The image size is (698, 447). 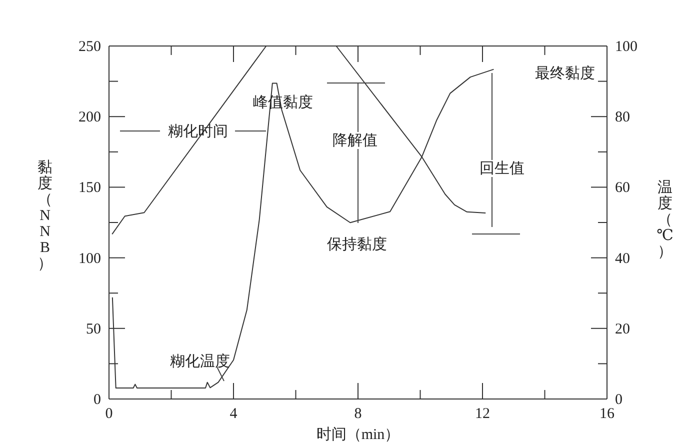 What do you see at coordinates (93, 329) in the screenshot?
I see `y-tick-label: 50` at bounding box center [93, 329].